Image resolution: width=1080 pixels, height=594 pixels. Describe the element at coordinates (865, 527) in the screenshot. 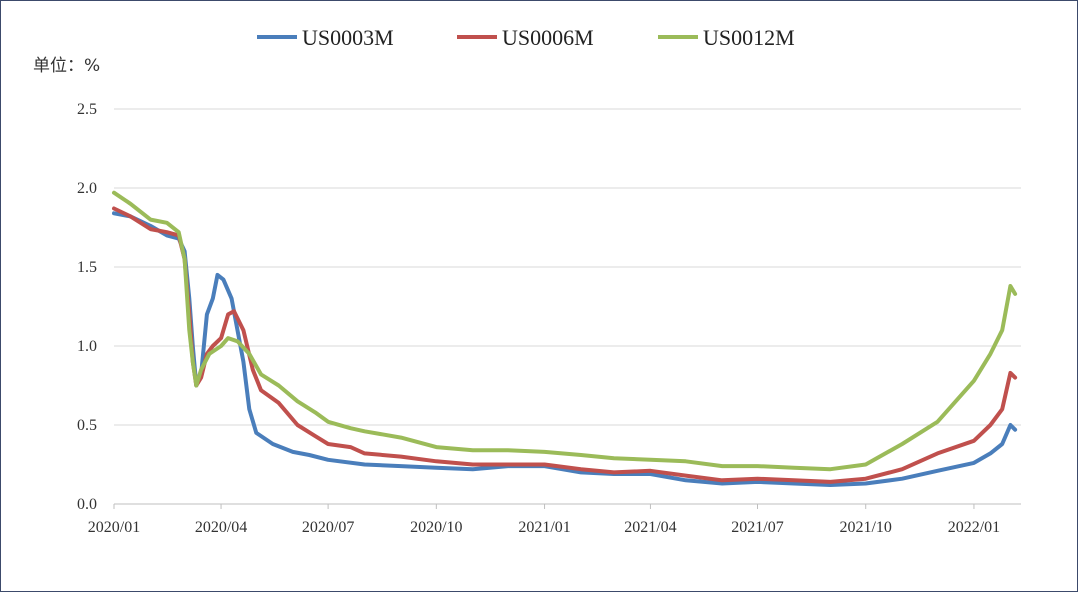

I see `x-tick-label: 2021/10` at that location.